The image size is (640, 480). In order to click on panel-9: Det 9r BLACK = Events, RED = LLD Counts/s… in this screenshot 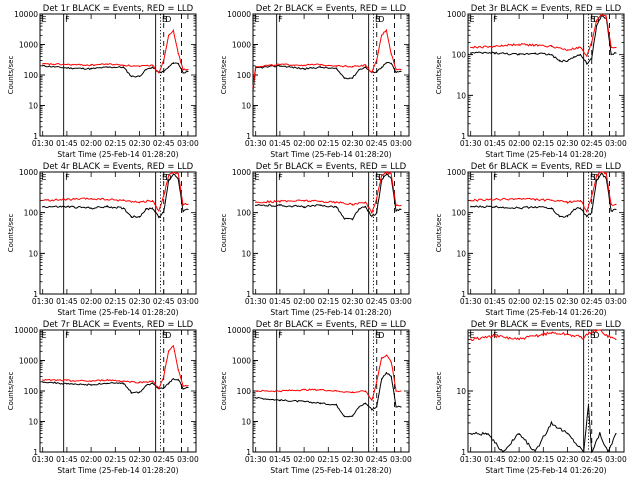, I will do `click(531, 397)`.